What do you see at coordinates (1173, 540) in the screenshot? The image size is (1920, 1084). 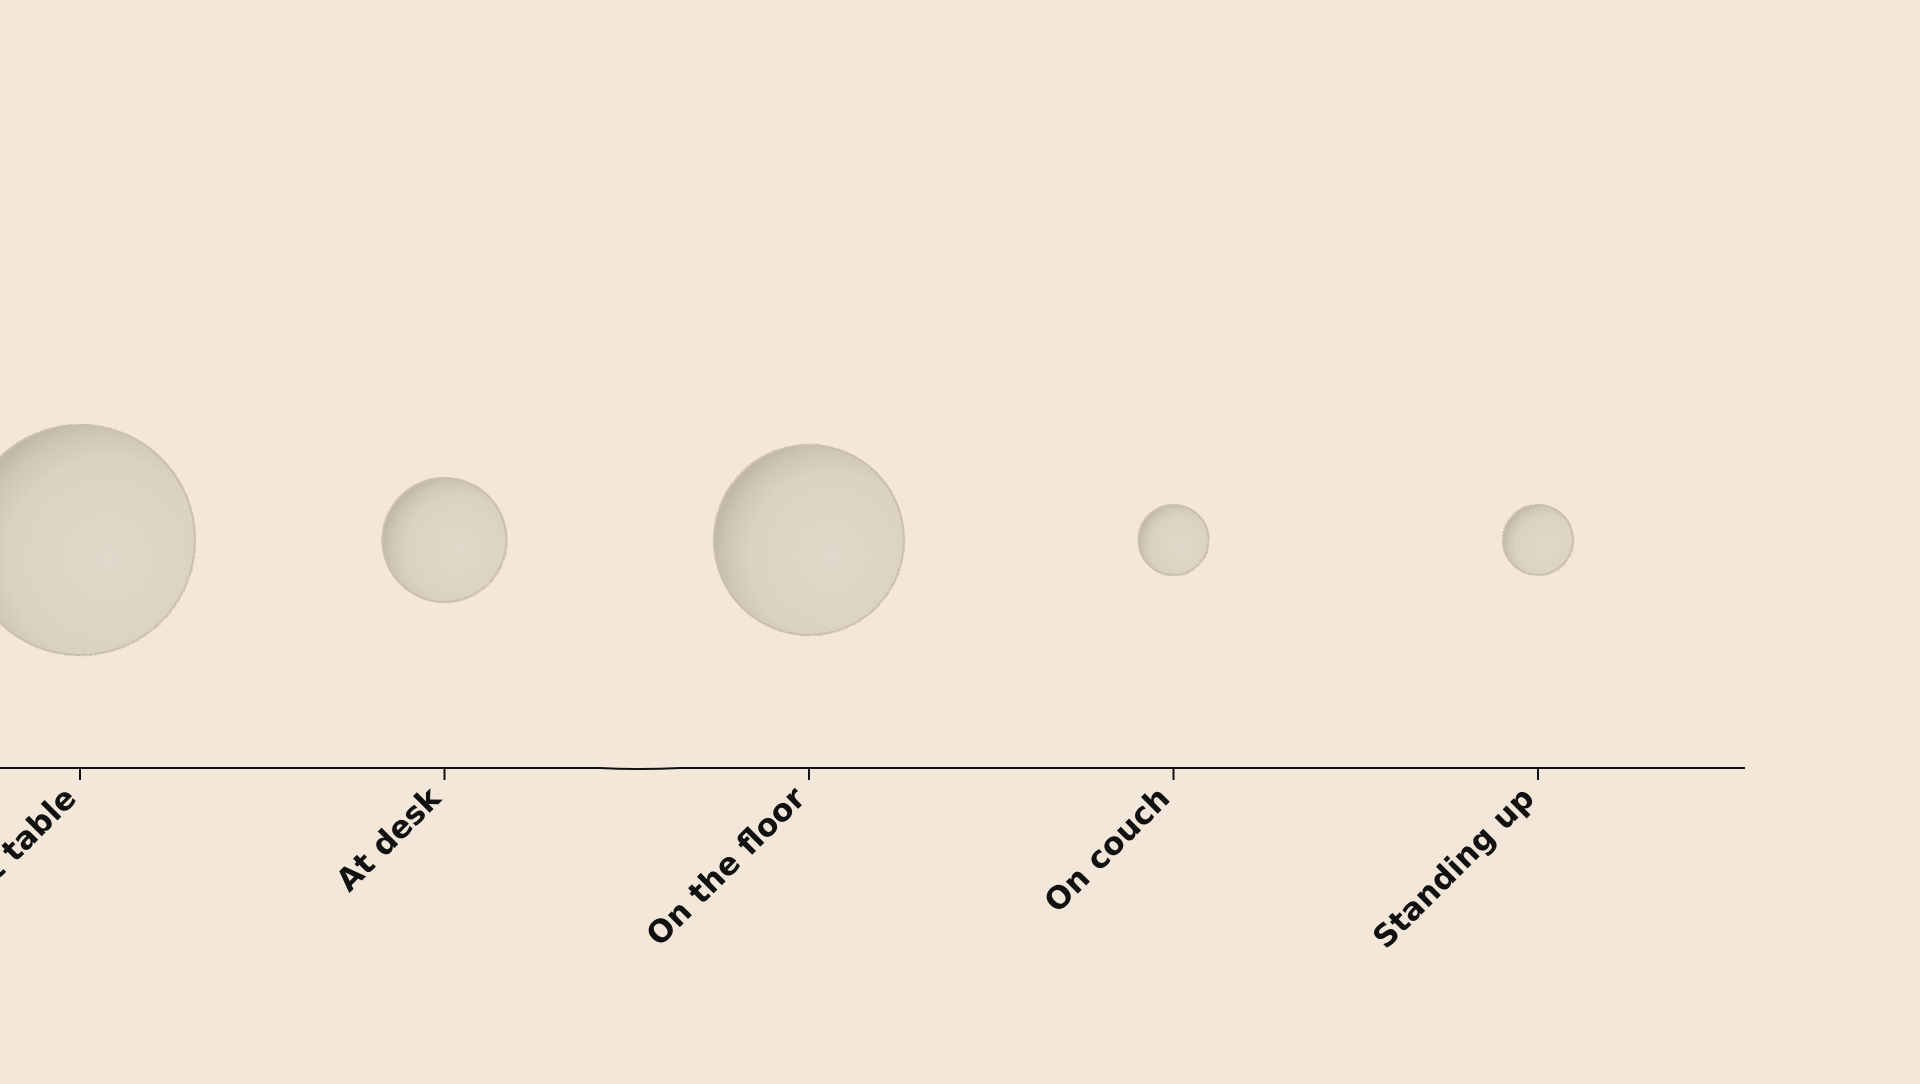 I see `bubble-on-couch` at bounding box center [1173, 540].